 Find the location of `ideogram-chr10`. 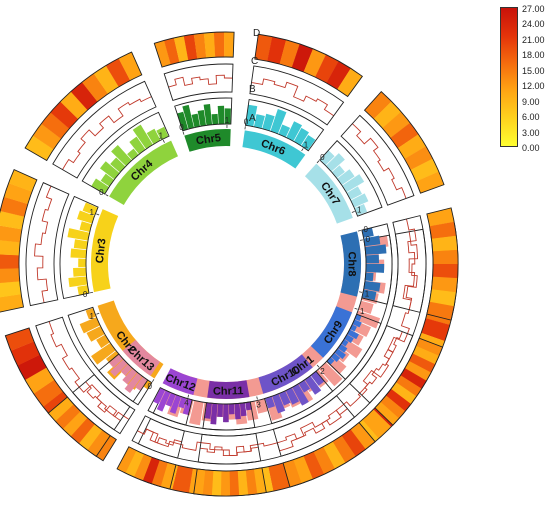

ideogram-chr10 is located at coordinates (285, 374).